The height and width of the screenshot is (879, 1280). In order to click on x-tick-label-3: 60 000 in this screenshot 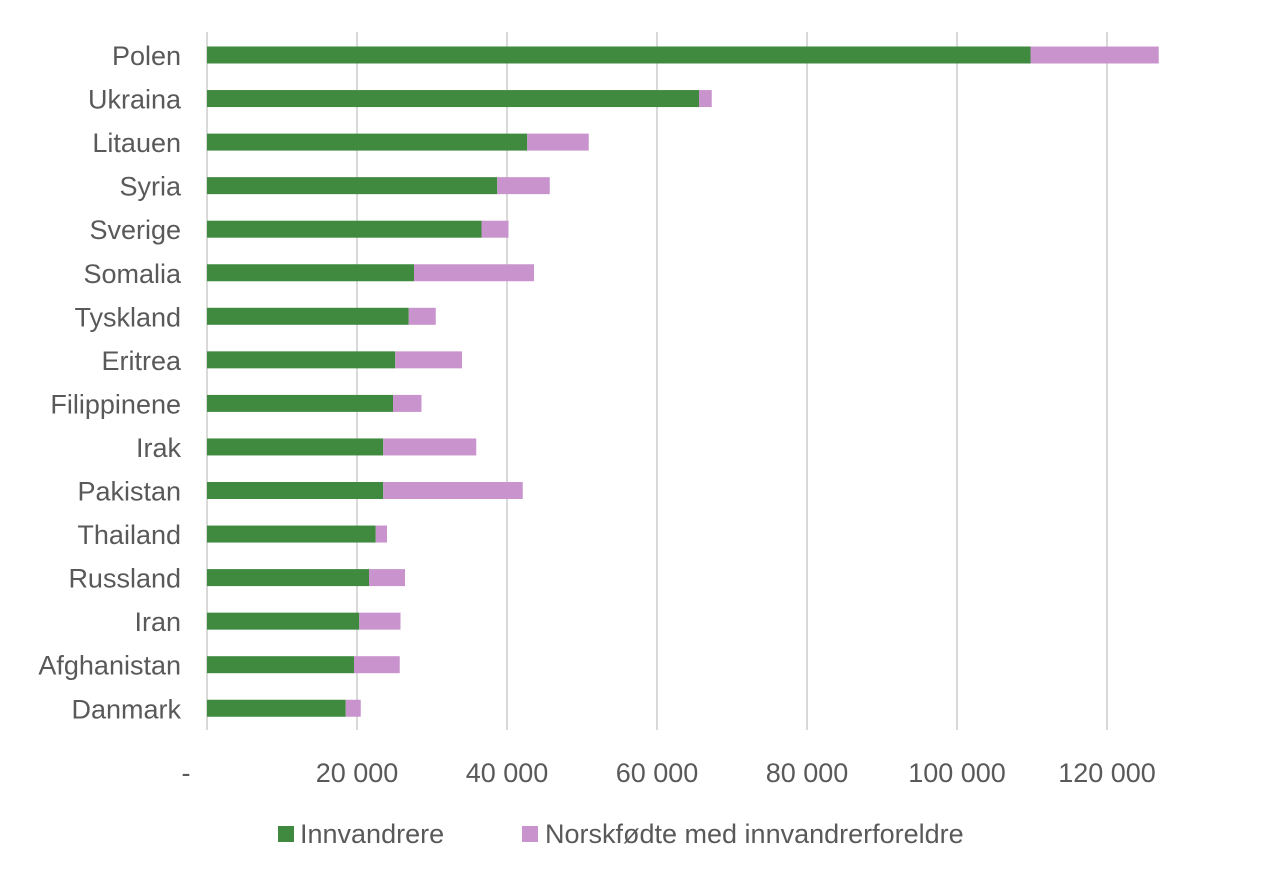, I will do `click(657, 773)`.